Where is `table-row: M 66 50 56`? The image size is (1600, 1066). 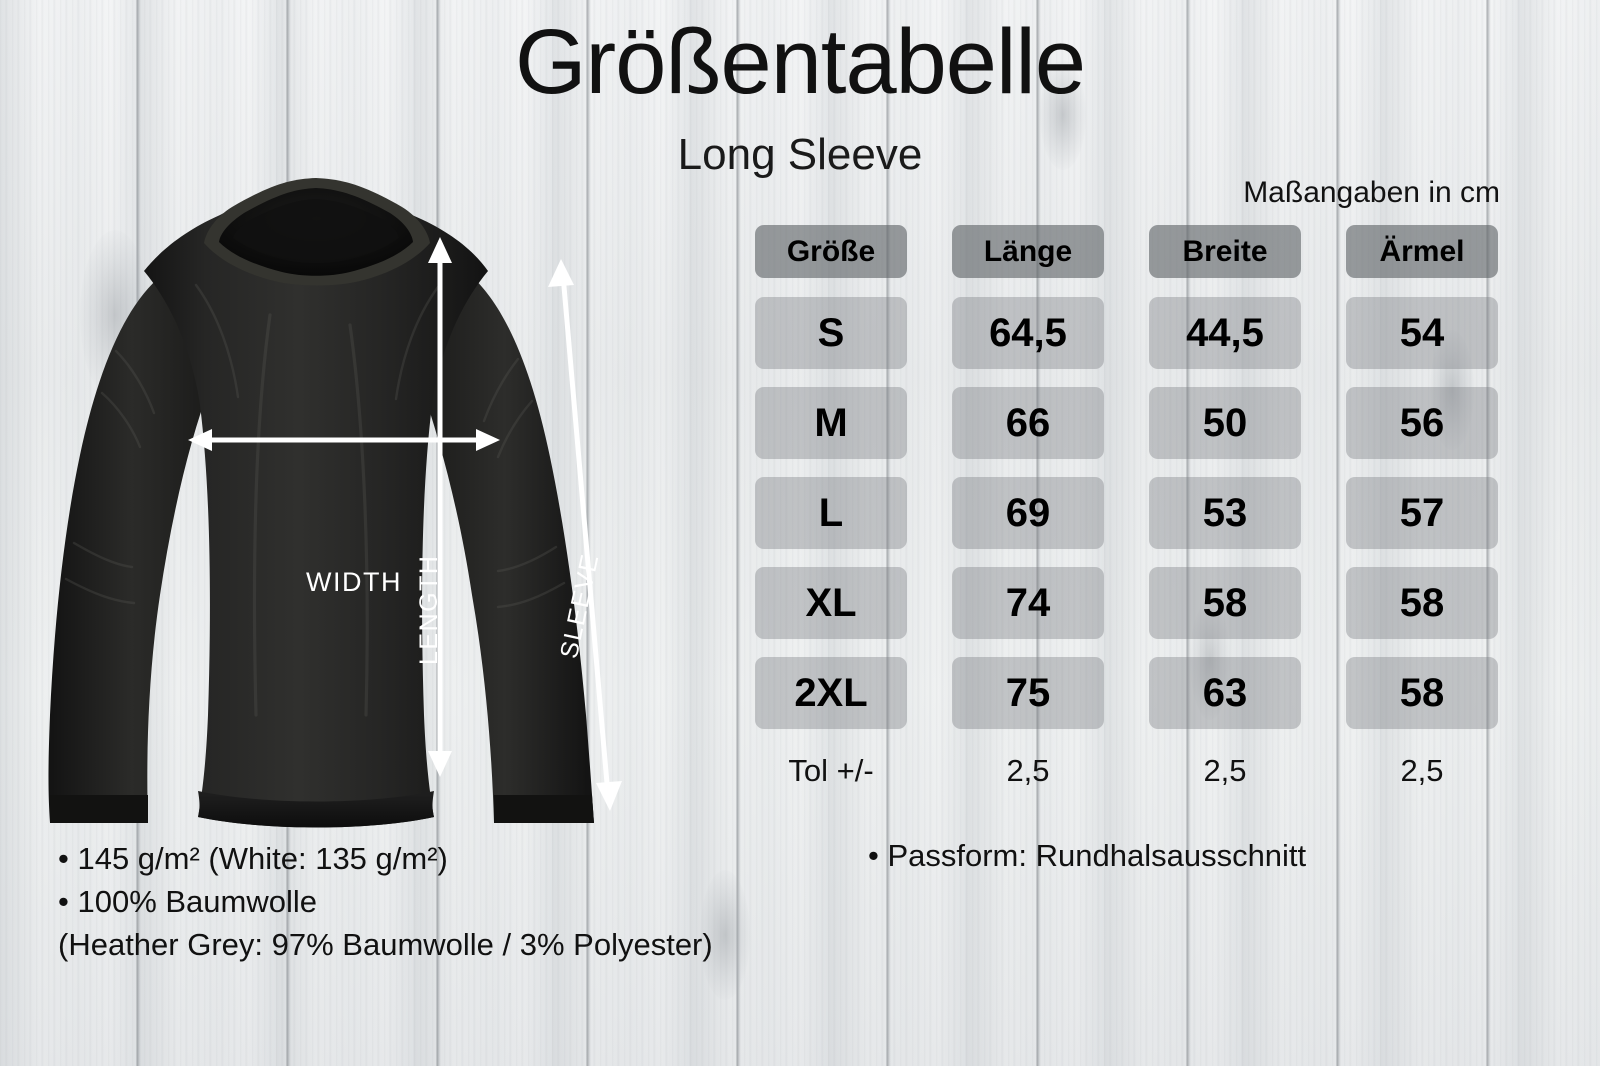
table-row: M 66 50 56 is located at coordinates (1131, 423).